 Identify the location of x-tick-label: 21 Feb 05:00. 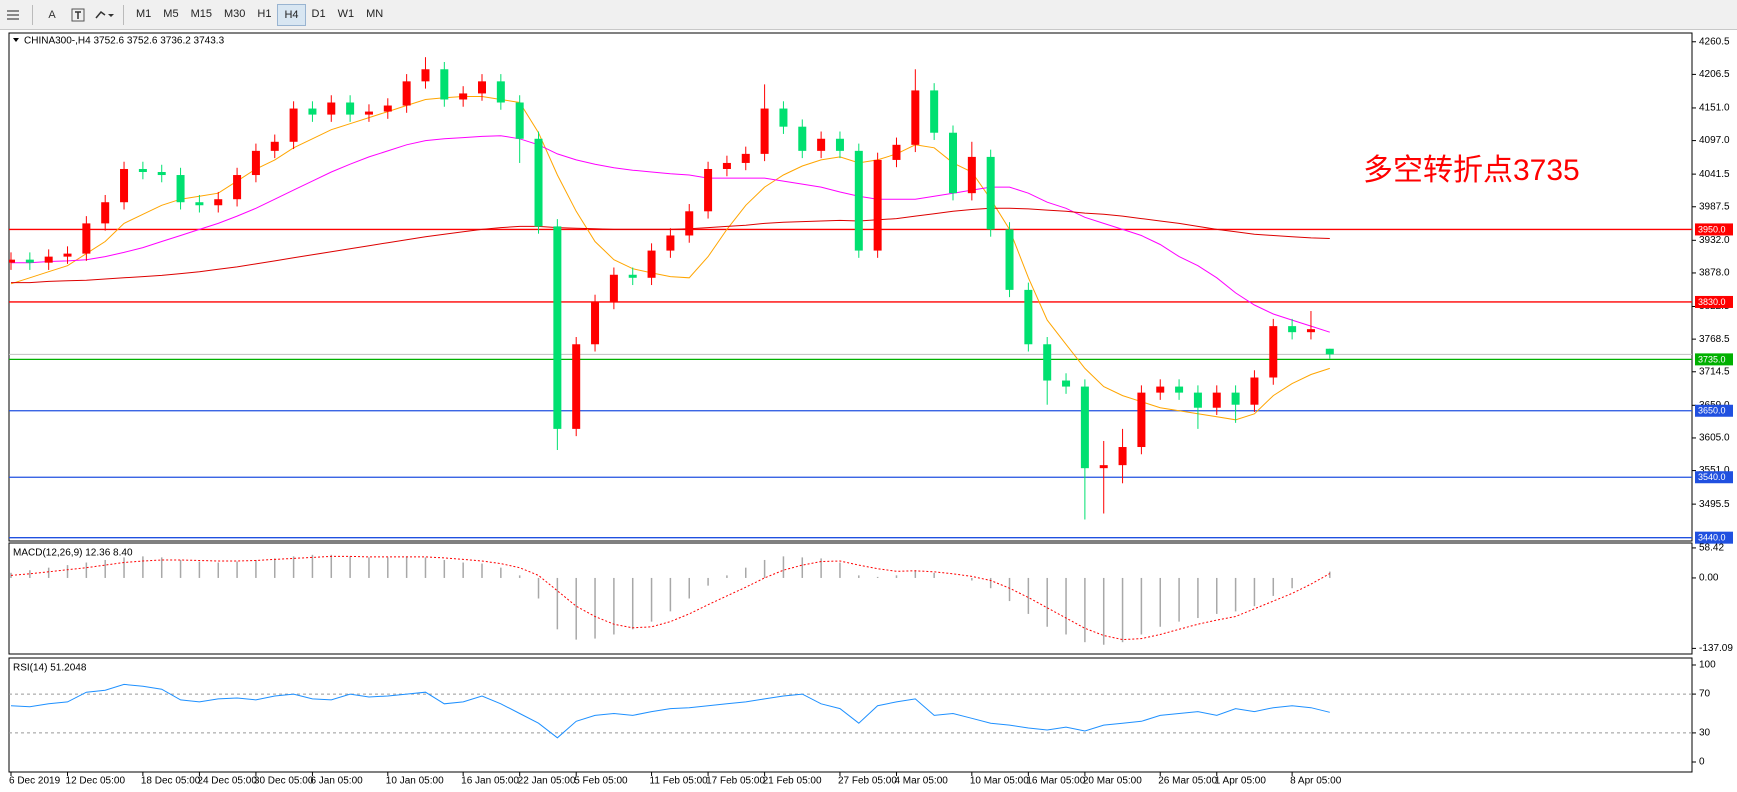
(792, 781).